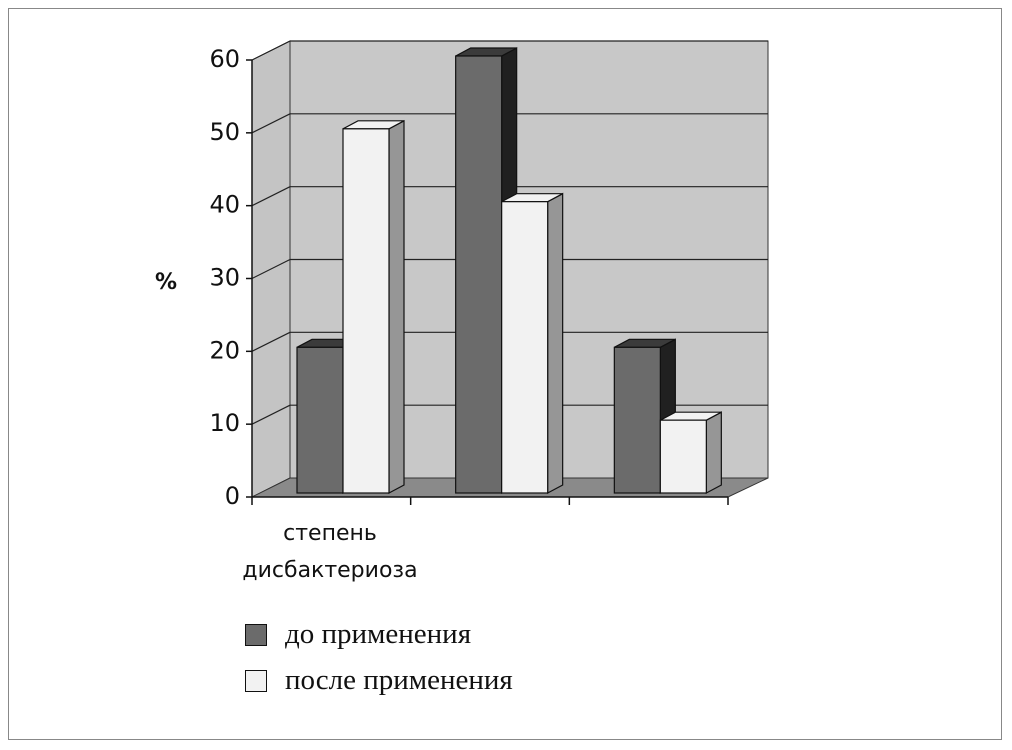 This screenshot has height=750, width=1012. Describe the element at coordinates (399, 680) in the screenshot. I see `legend-label: после применения` at that location.